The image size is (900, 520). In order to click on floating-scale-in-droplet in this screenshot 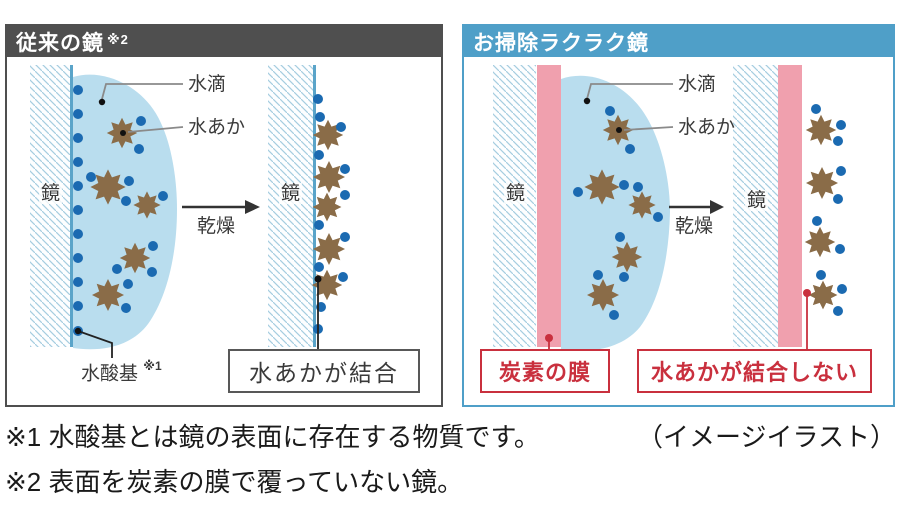, I will do `click(618, 213)`.